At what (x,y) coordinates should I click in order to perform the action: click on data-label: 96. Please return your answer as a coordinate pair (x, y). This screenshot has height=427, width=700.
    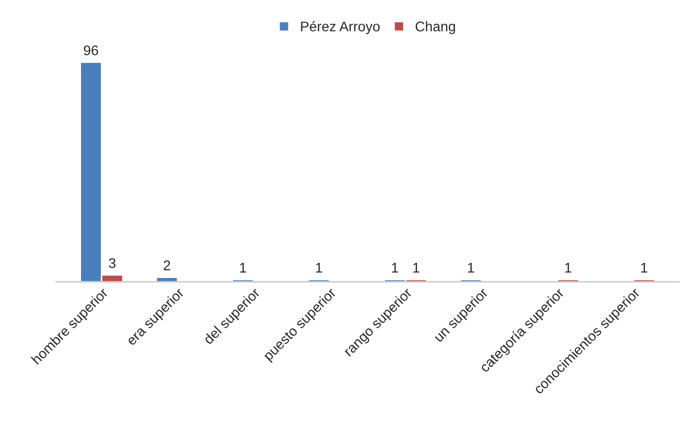
    Looking at the image, I should click on (91, 50).